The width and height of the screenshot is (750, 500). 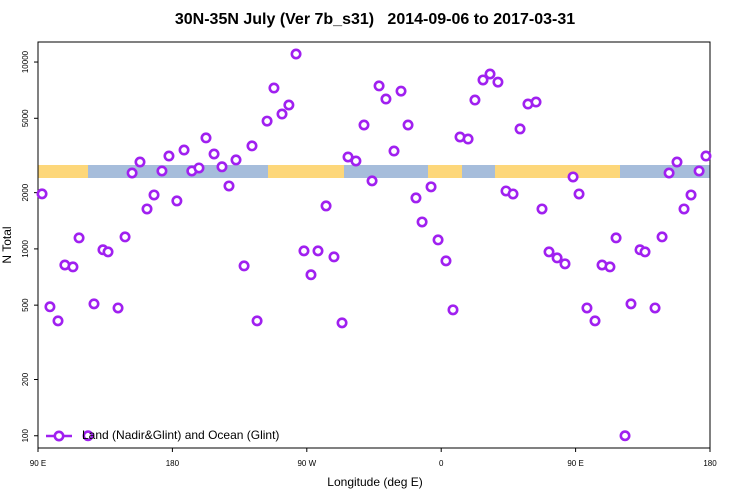 What do you see at coordinates (25, 379) in the screenshot?
I see `y-tick-label: 200` at bounding box center [25, 379].